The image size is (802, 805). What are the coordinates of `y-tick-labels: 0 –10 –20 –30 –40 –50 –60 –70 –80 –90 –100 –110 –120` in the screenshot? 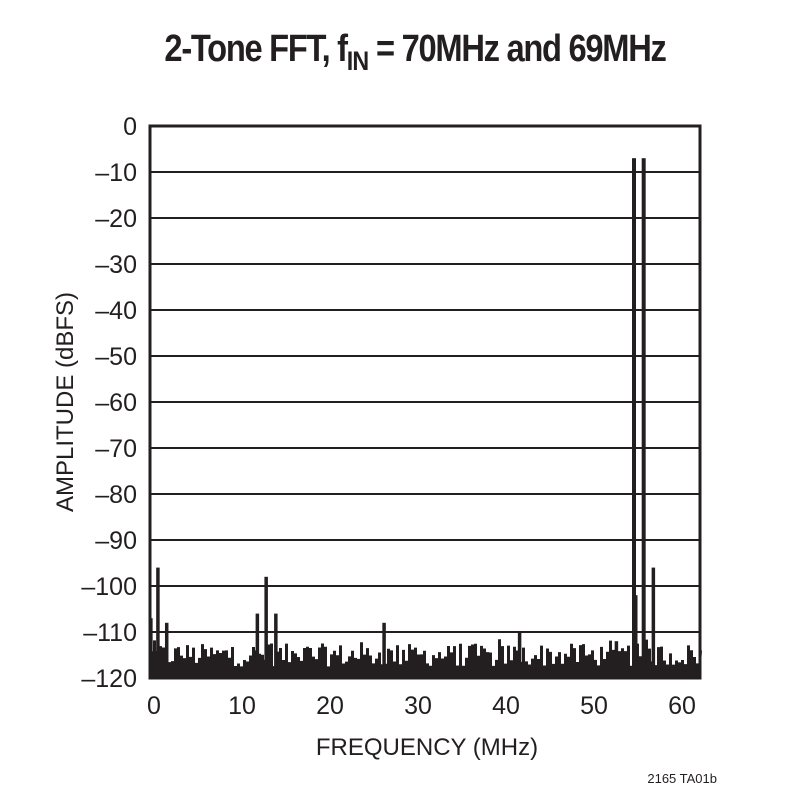 It's located at (109, 403).